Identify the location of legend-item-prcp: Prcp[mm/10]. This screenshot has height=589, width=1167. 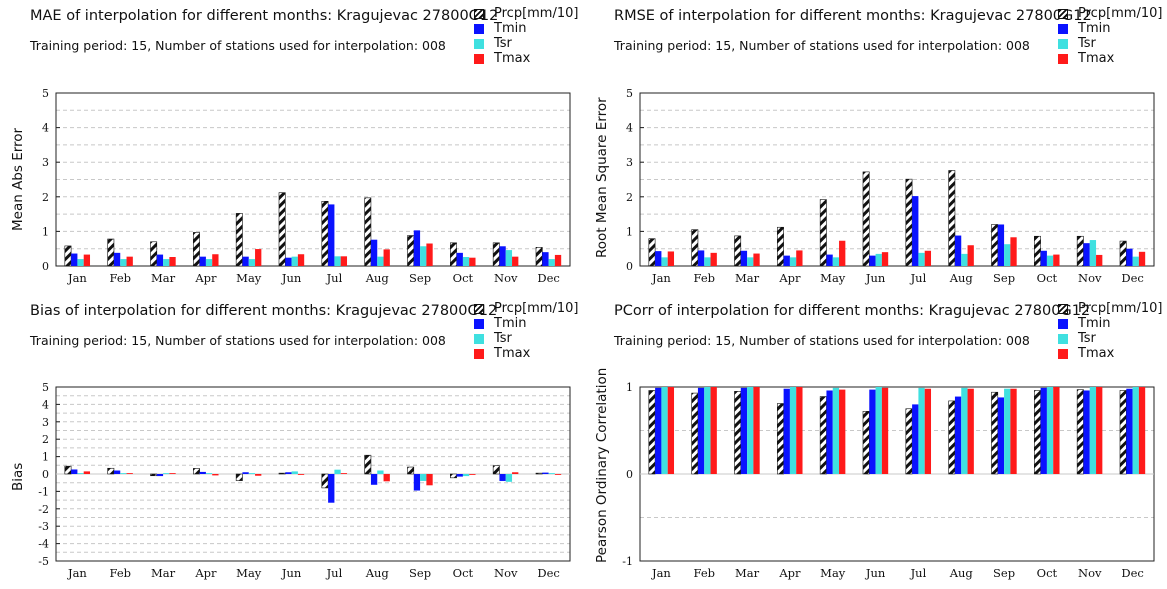
(526, 13).